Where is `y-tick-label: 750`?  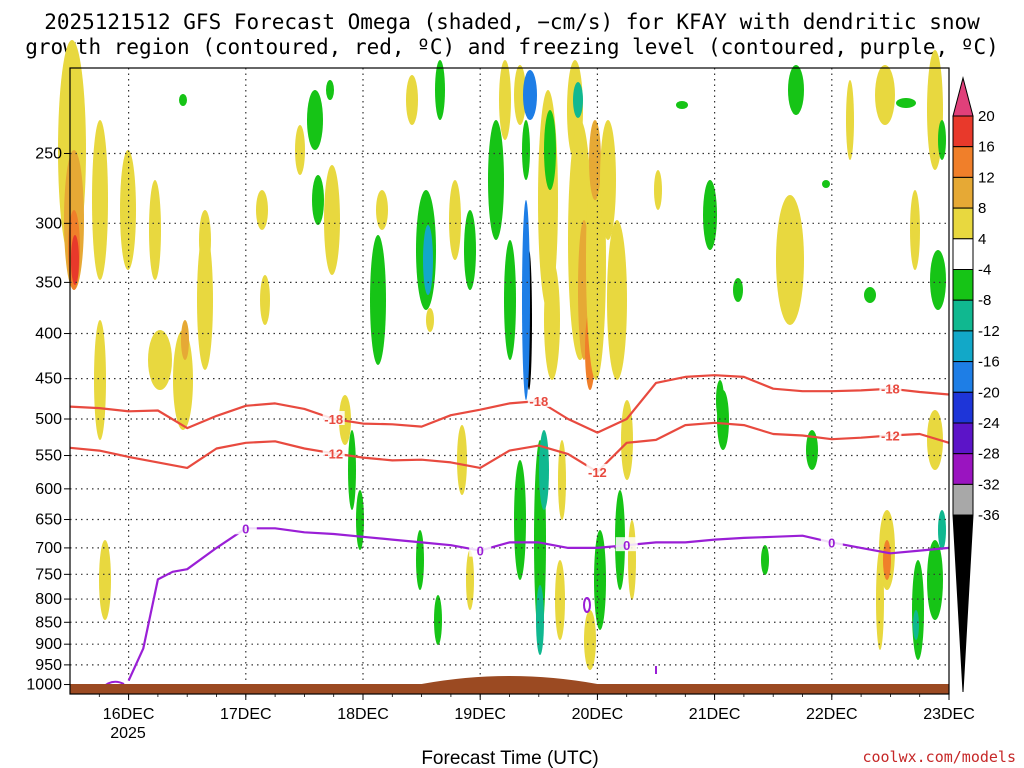 y-tick-label: 750 is located at coordinates (48, 574).